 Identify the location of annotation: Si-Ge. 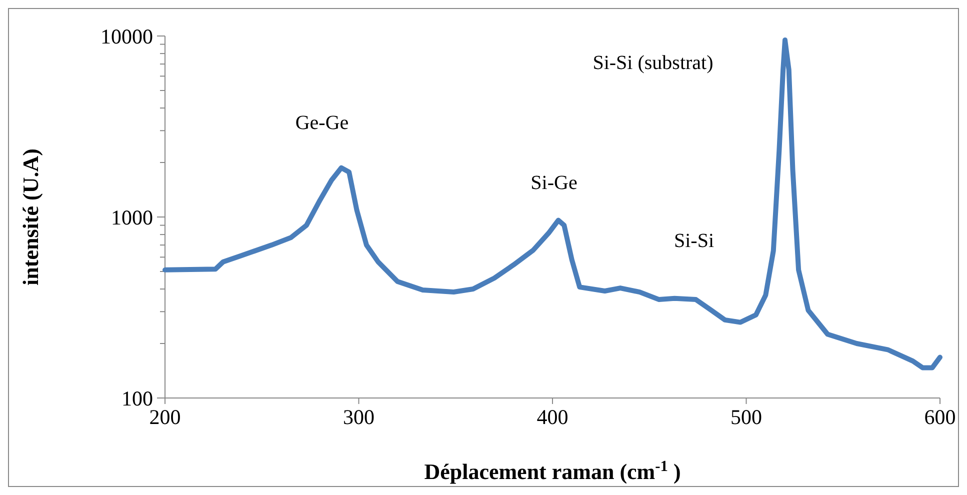
(554, 183).